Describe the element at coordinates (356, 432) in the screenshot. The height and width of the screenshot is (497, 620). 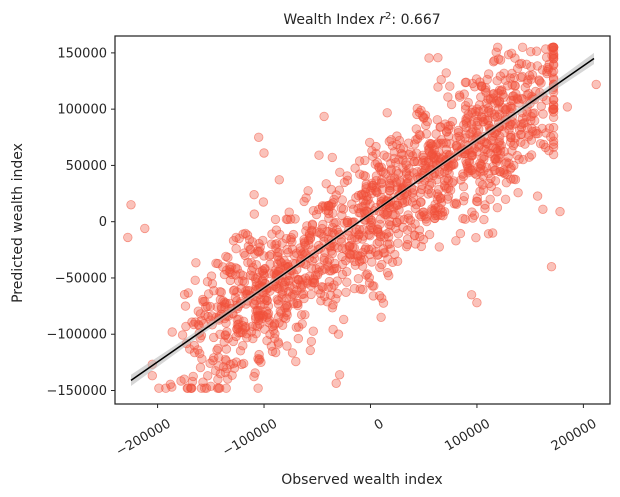
I see `x-axis-ticks: −200000 −100000 0 100000 200000` at that location.